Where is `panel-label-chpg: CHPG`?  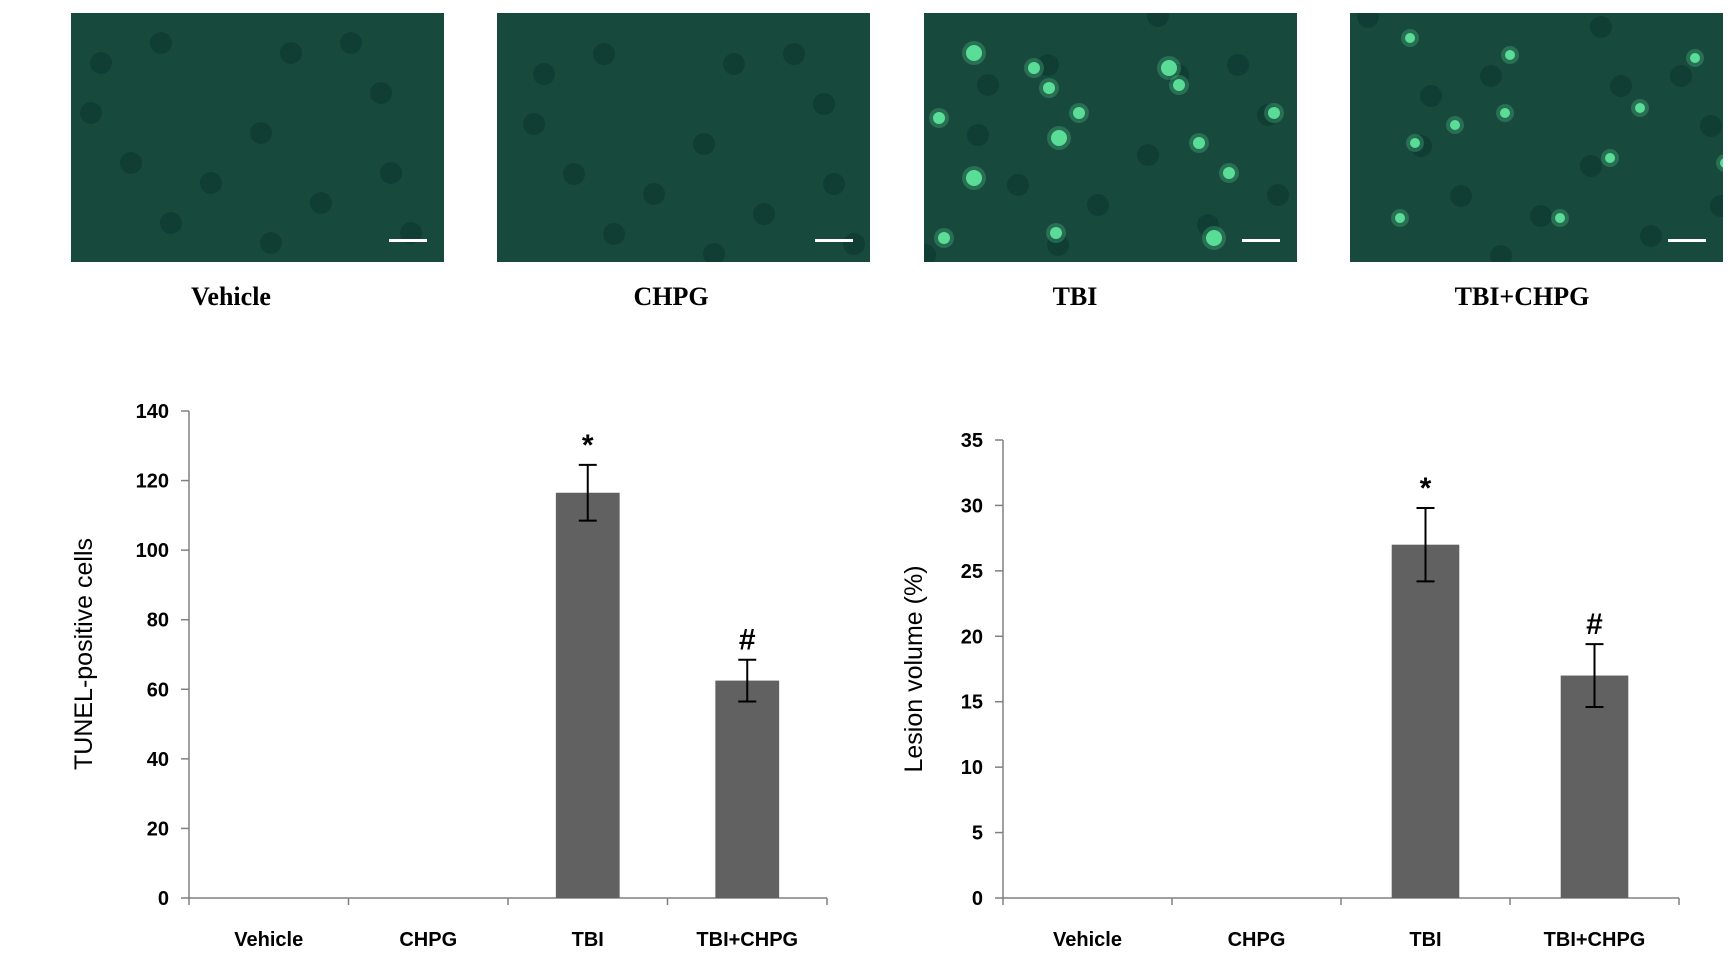
panel-label-chpg: CHPG is located at coordinates (671, 296).